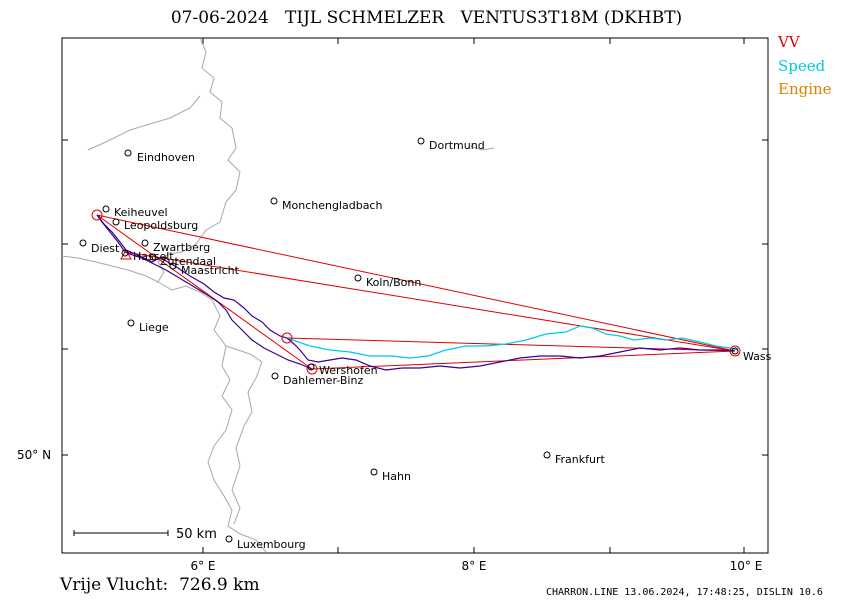 This screenshot has width=853, height=603. Describe the element at coordinates (219, 18) in the screenshot. I see `flight-date: 07-06-2024` at that location.